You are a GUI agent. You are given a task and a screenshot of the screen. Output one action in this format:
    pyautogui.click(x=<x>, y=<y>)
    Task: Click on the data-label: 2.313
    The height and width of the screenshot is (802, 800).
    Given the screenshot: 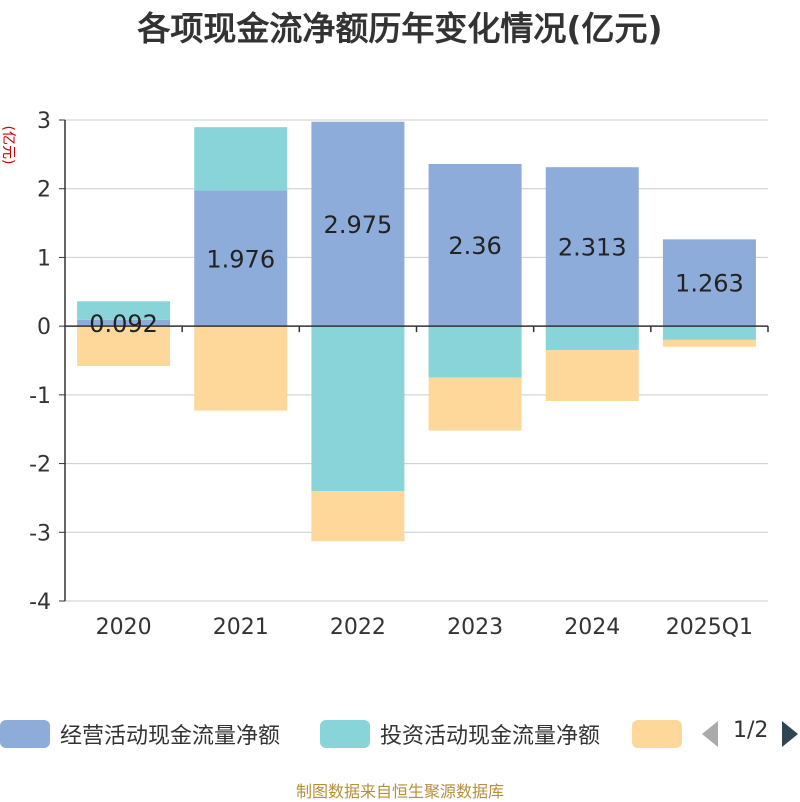 What is the action you would take?
    pyautogui.click(x=592, y=248)
    